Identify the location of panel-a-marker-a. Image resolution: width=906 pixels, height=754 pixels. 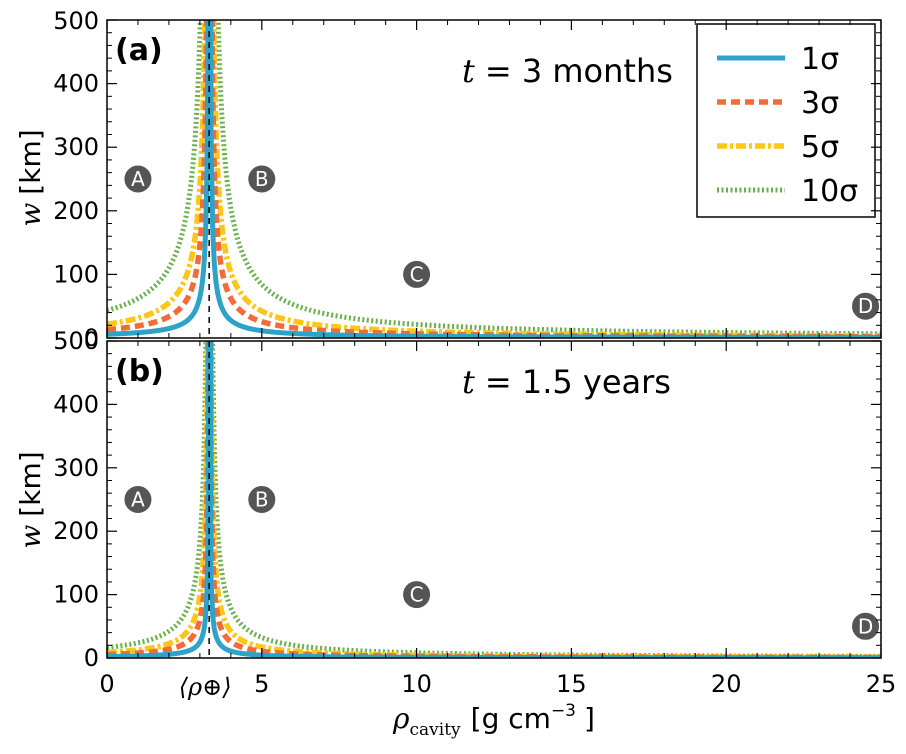
(138, 179).